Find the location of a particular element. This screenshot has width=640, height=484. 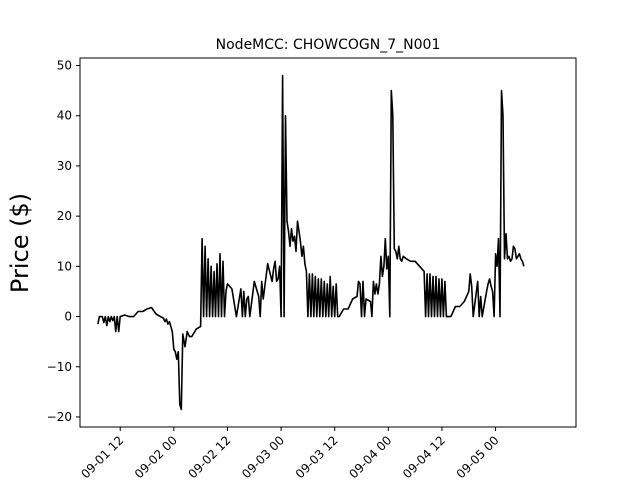

x-tick-label: 09-03 00 is located at coordinates (263, 456).